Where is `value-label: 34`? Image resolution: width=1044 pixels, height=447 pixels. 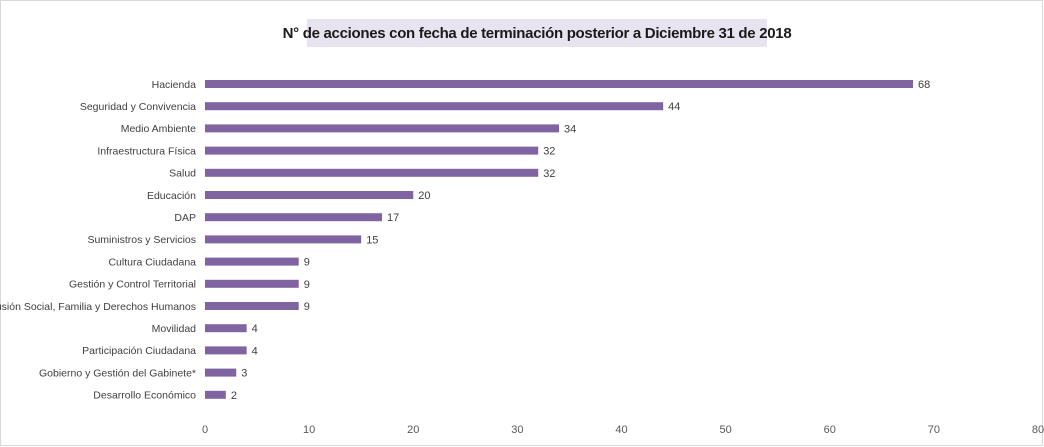
value-label: 34 is located at coordinates (570, 129).